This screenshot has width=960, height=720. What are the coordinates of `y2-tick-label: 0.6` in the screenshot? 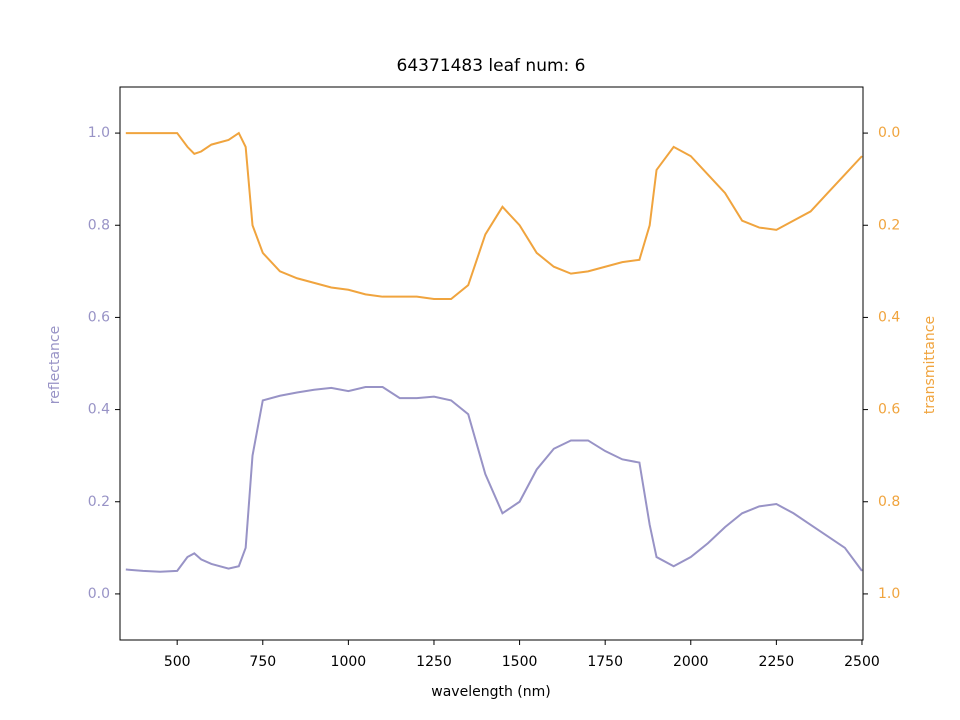 It's located at (889, 410).